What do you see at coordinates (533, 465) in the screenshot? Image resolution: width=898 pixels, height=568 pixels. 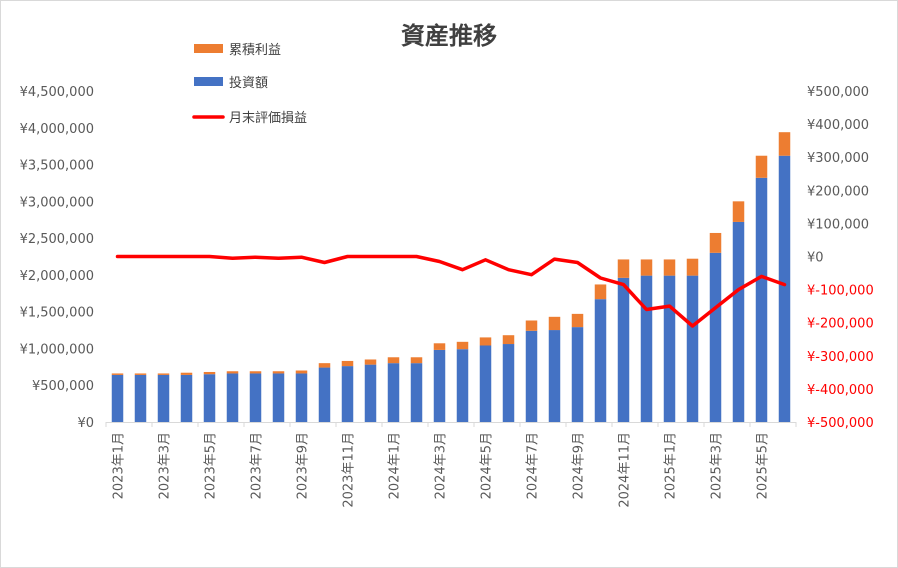 I see `x-tick-label: 2024年7月` at bounding box center [533, 465].